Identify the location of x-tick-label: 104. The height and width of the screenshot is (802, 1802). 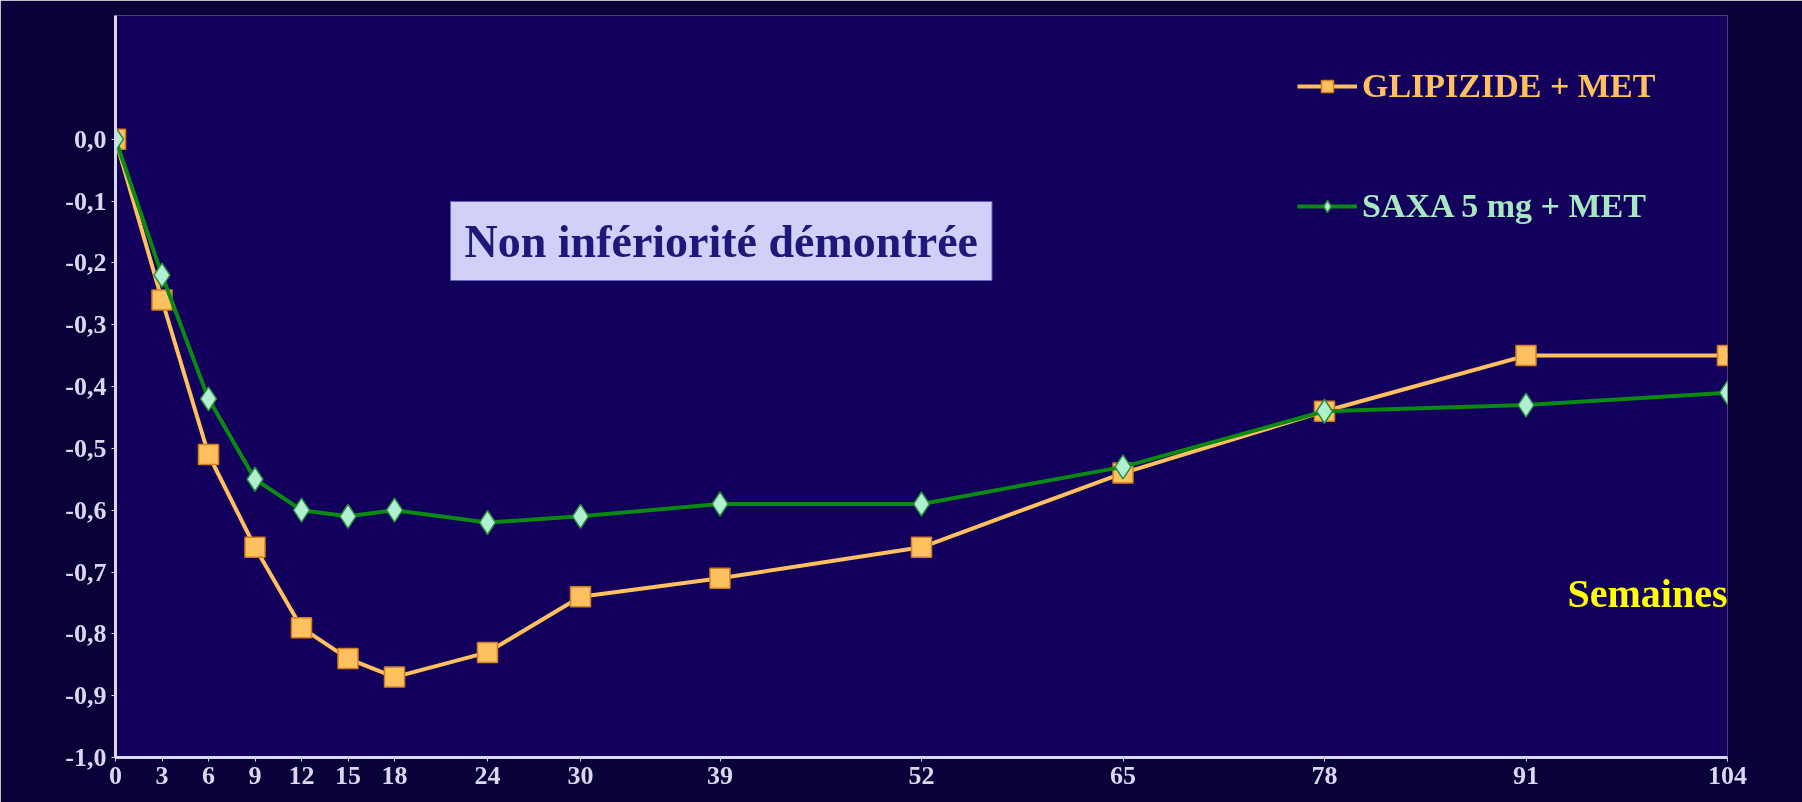
(1727, 775).